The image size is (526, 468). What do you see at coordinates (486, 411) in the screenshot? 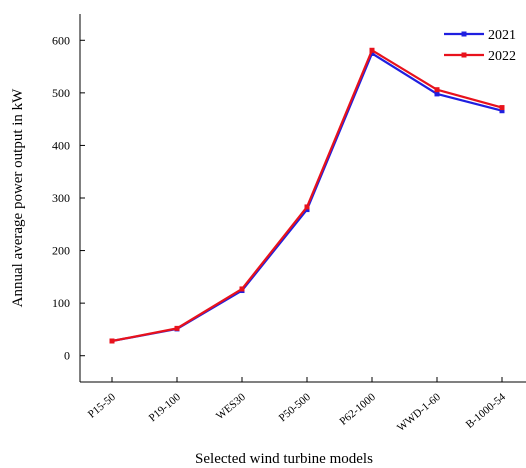
I see `x-tick-label: B-1000-54` at bounding box center [486, 411].